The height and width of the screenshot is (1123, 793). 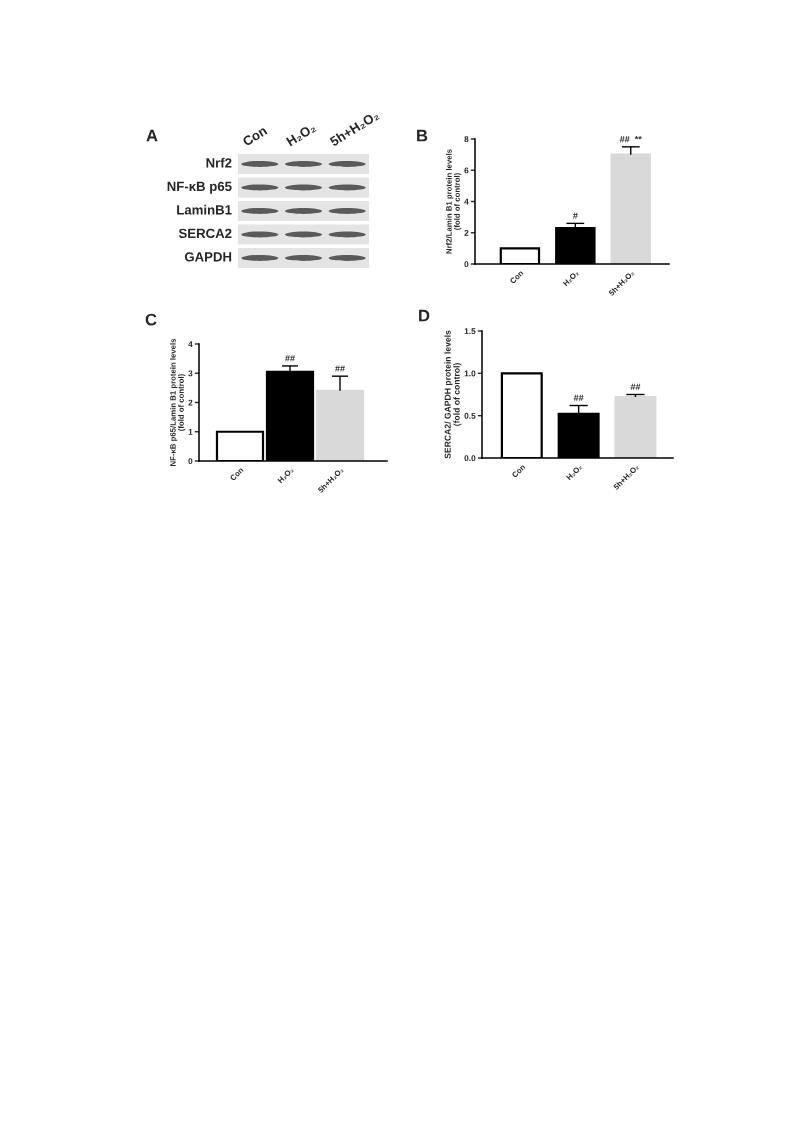 I want to click on chart-title: D, so click(x=424, y=315).